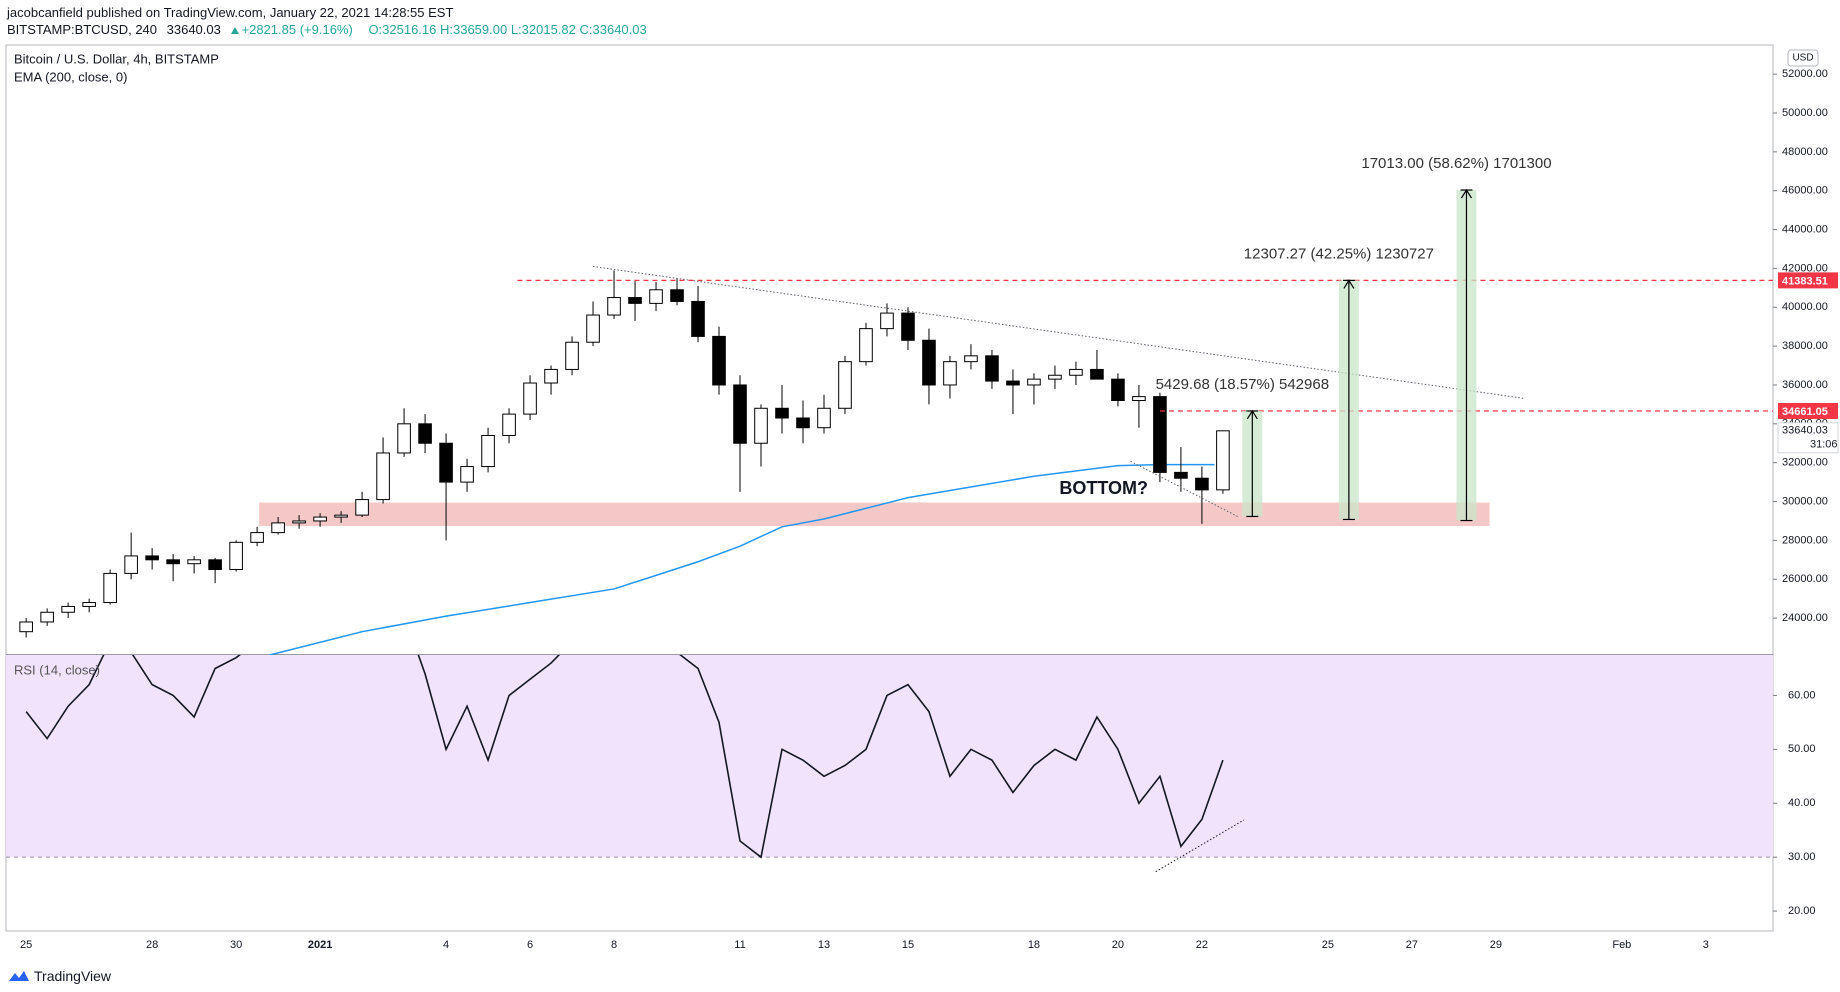  I want to click on y-tick-label: 24000.00, so click(1805, 618).